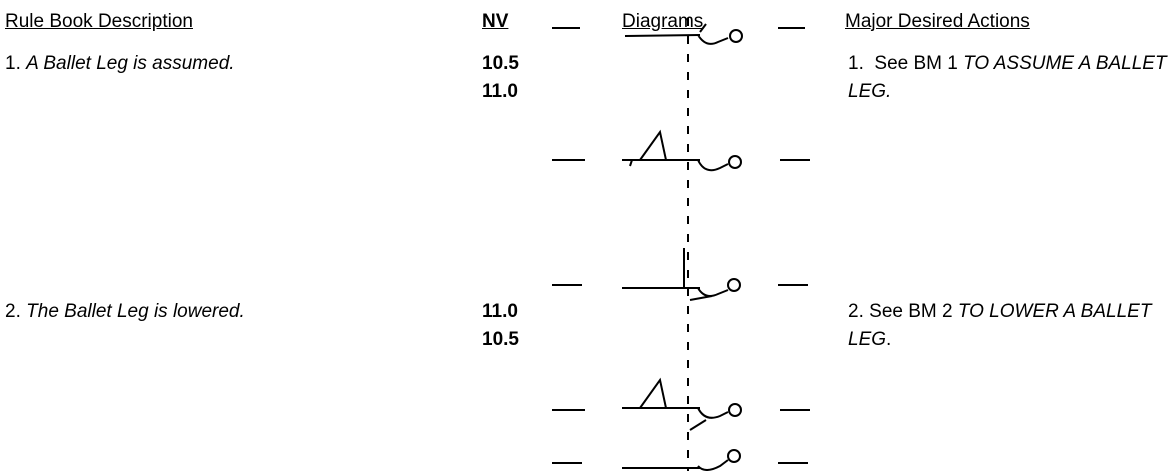  What do you see at coordinates (916, 63) in the screenshot?
I see `action-text: See BM 1` at bounding box center [916, 63].